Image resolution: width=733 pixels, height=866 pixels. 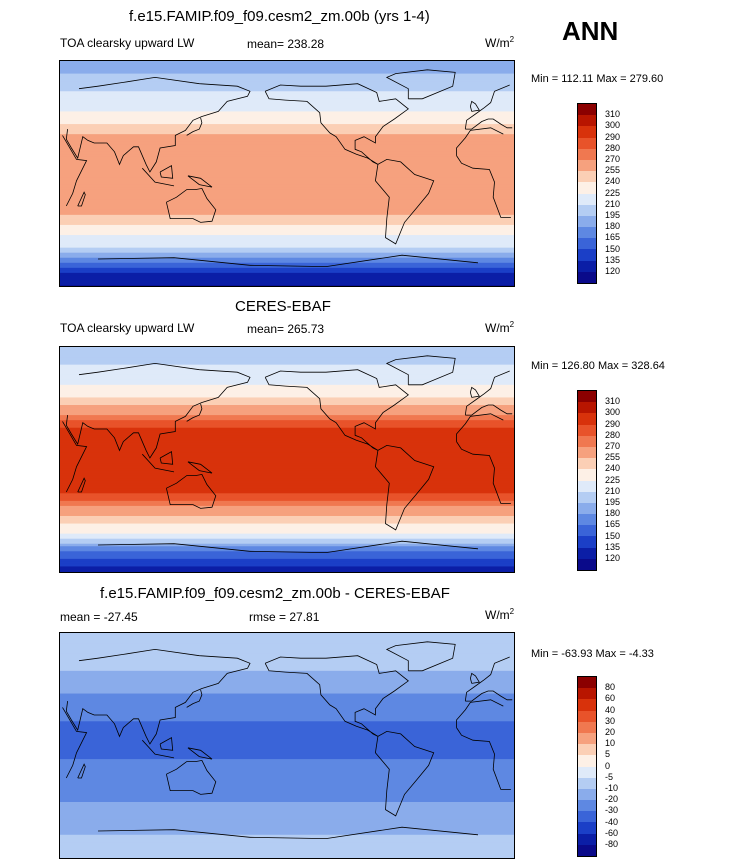 What do you see at coordinates (598, 366) in the screenshot?
I see `panel-2-minmax: Min = 126.80 Max = 328.64` at bounding box center [598, 366].